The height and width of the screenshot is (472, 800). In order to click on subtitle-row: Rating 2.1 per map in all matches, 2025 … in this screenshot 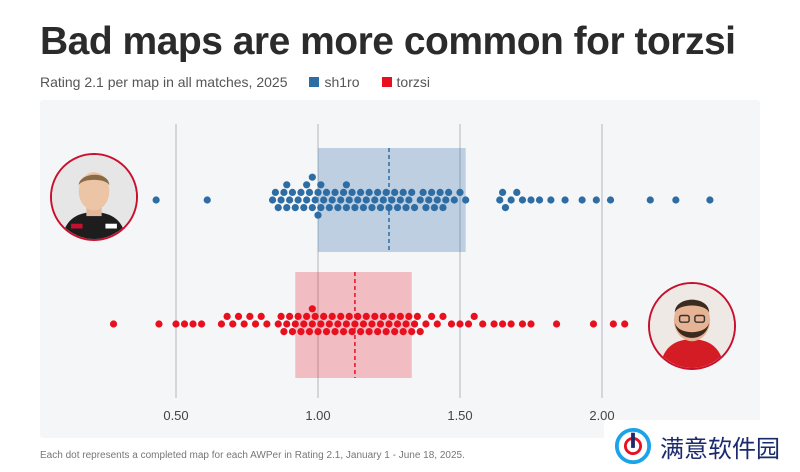, I will do `click(235, 82)`.